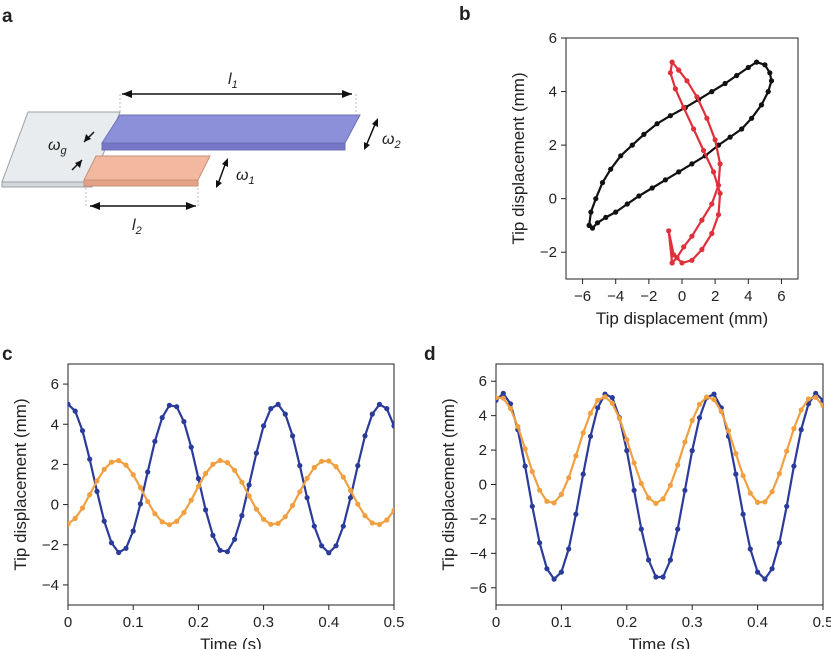 The width and height of the screenshot is (831, 649). I want to click on y-tick-label: 4, so click(553, 92).